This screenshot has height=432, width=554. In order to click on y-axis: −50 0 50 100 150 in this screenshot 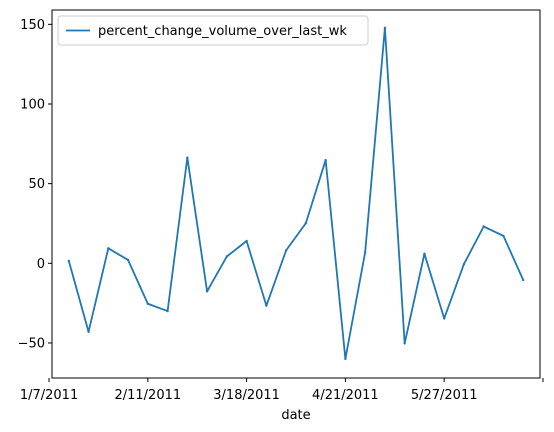, I will do `click(35, 184)`.